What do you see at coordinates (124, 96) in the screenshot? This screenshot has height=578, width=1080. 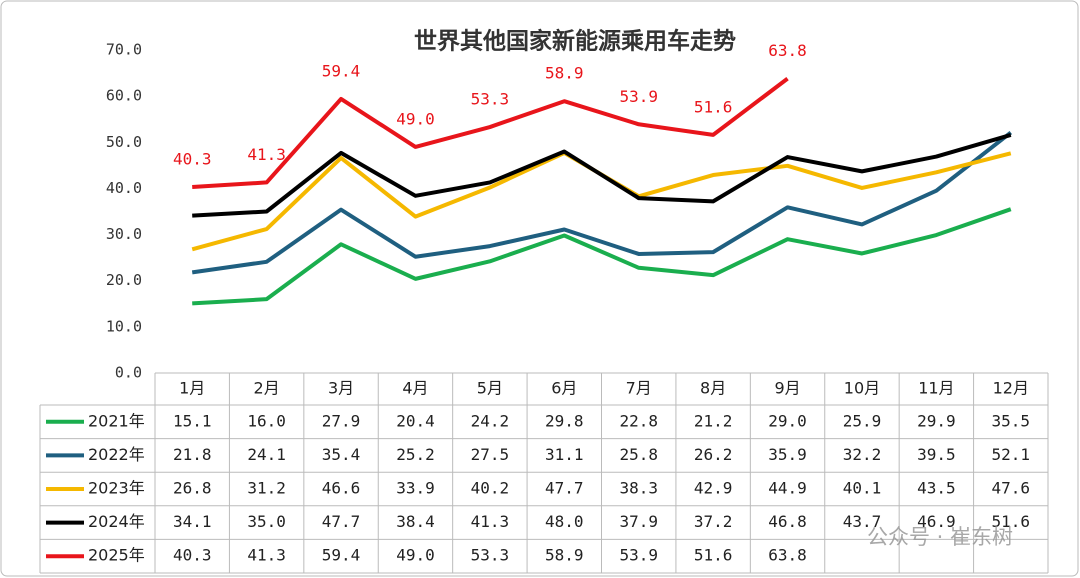 I see `y-tick-label: 60.0` at bounding box center [124, 96].